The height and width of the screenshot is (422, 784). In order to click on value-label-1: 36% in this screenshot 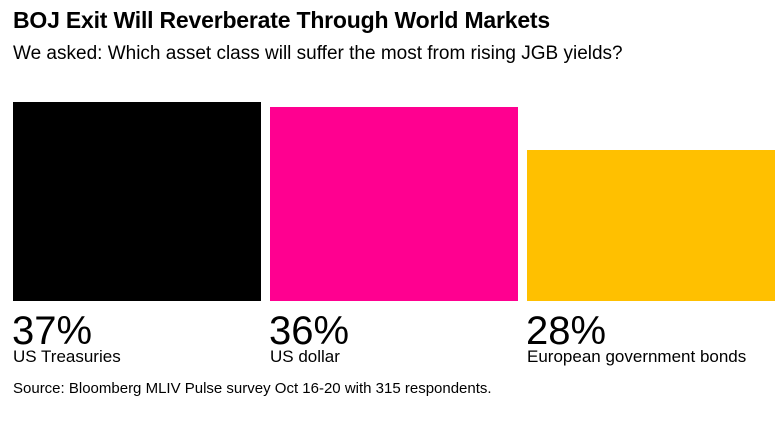, I will do `click(309, 331)`.